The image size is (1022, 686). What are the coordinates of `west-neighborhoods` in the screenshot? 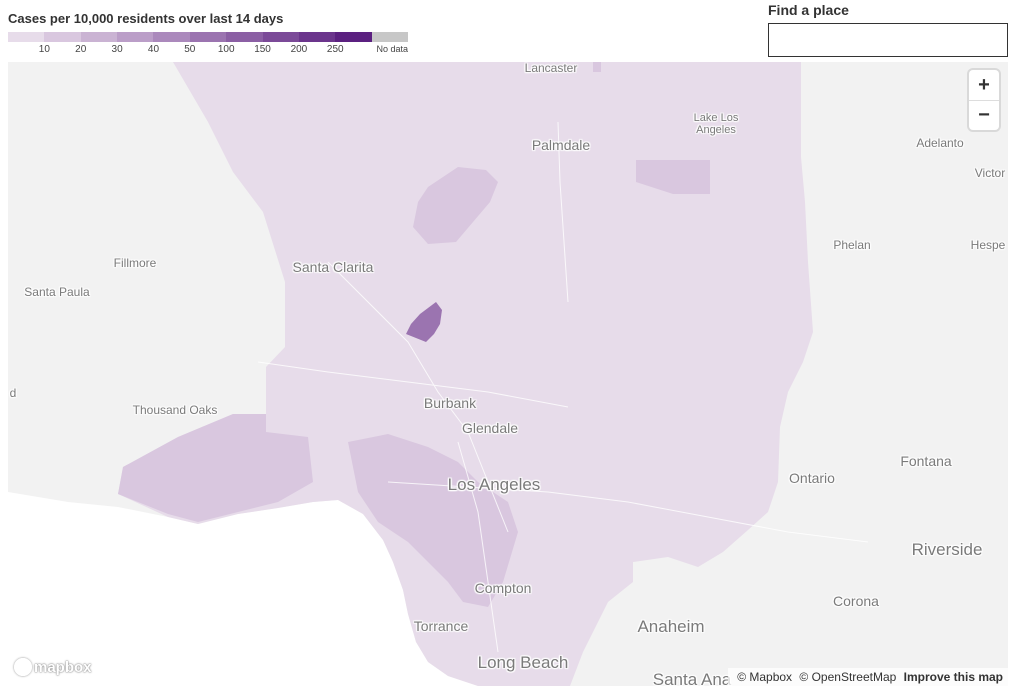 It's located at (215, 468).